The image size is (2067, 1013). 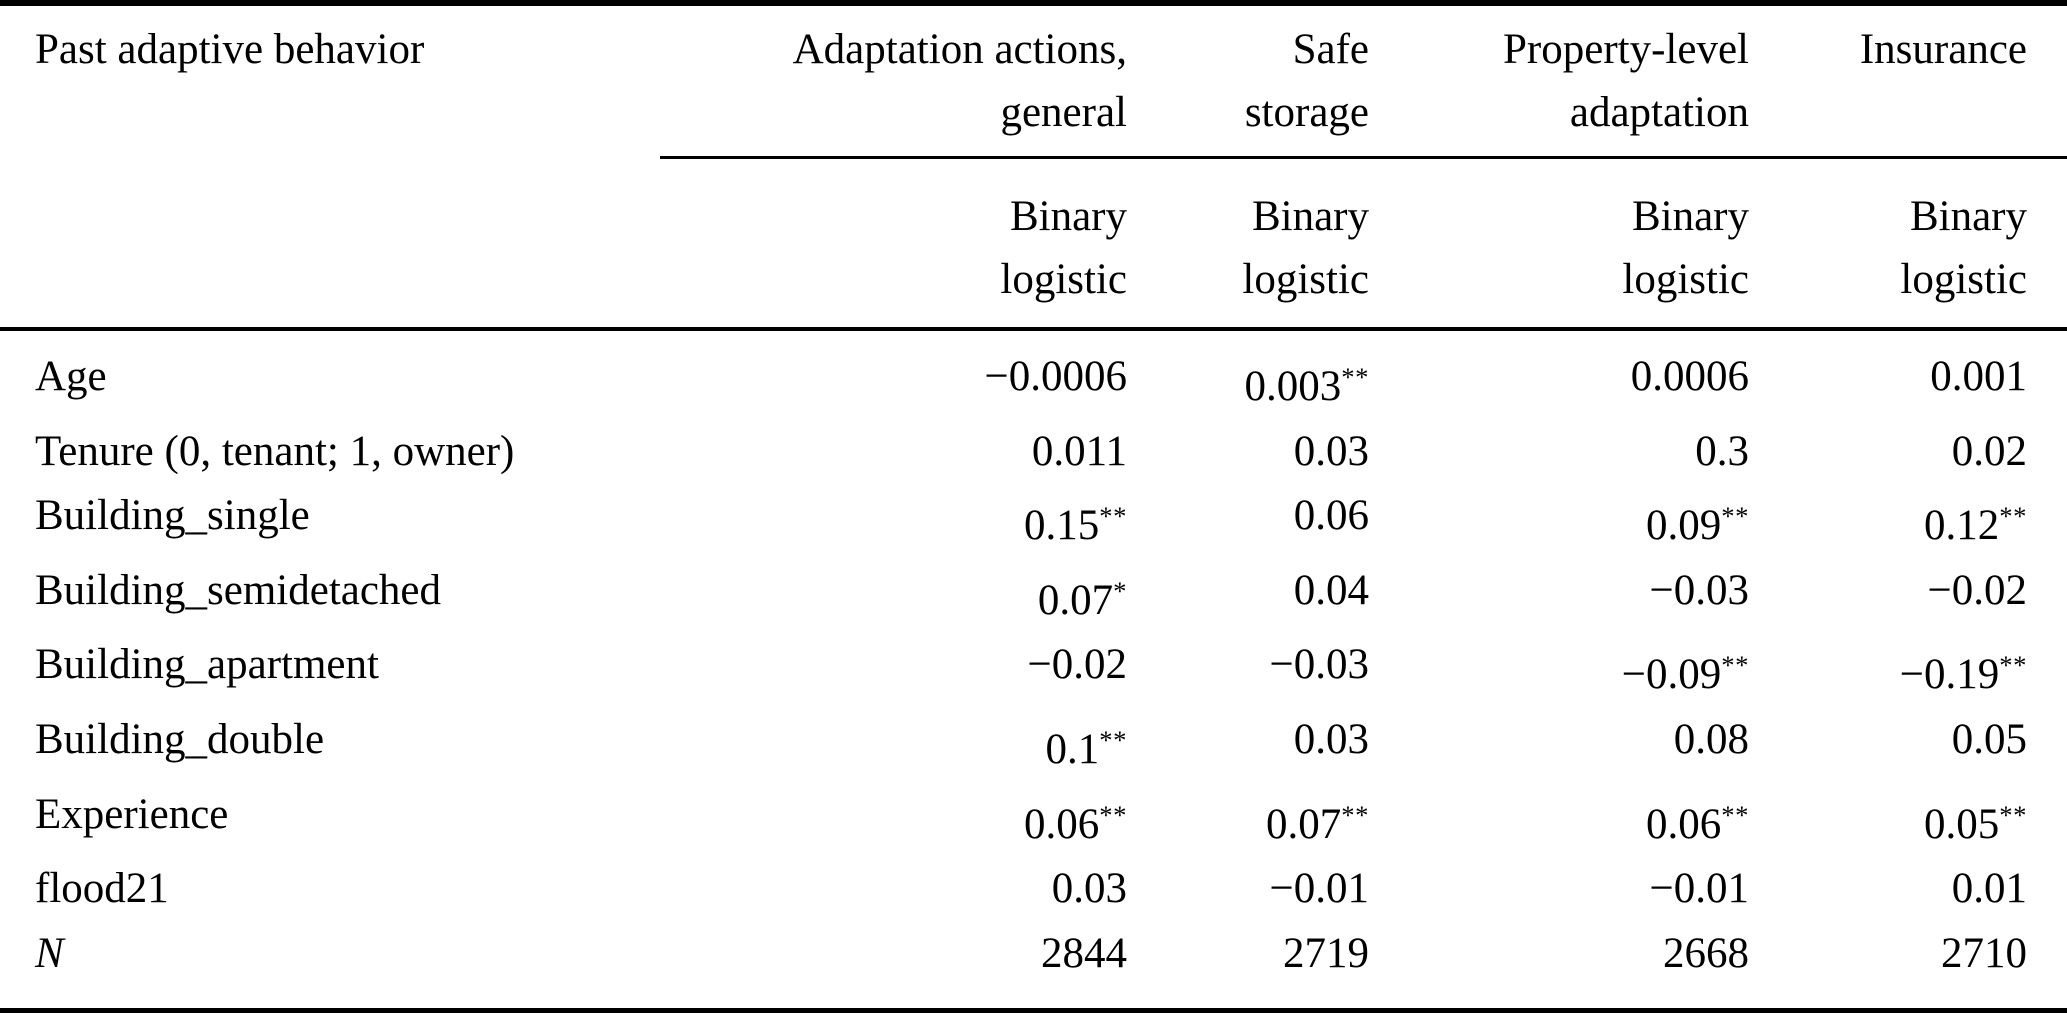 I want to click on value-cell: 0.06, so click(x=1331, y=516).